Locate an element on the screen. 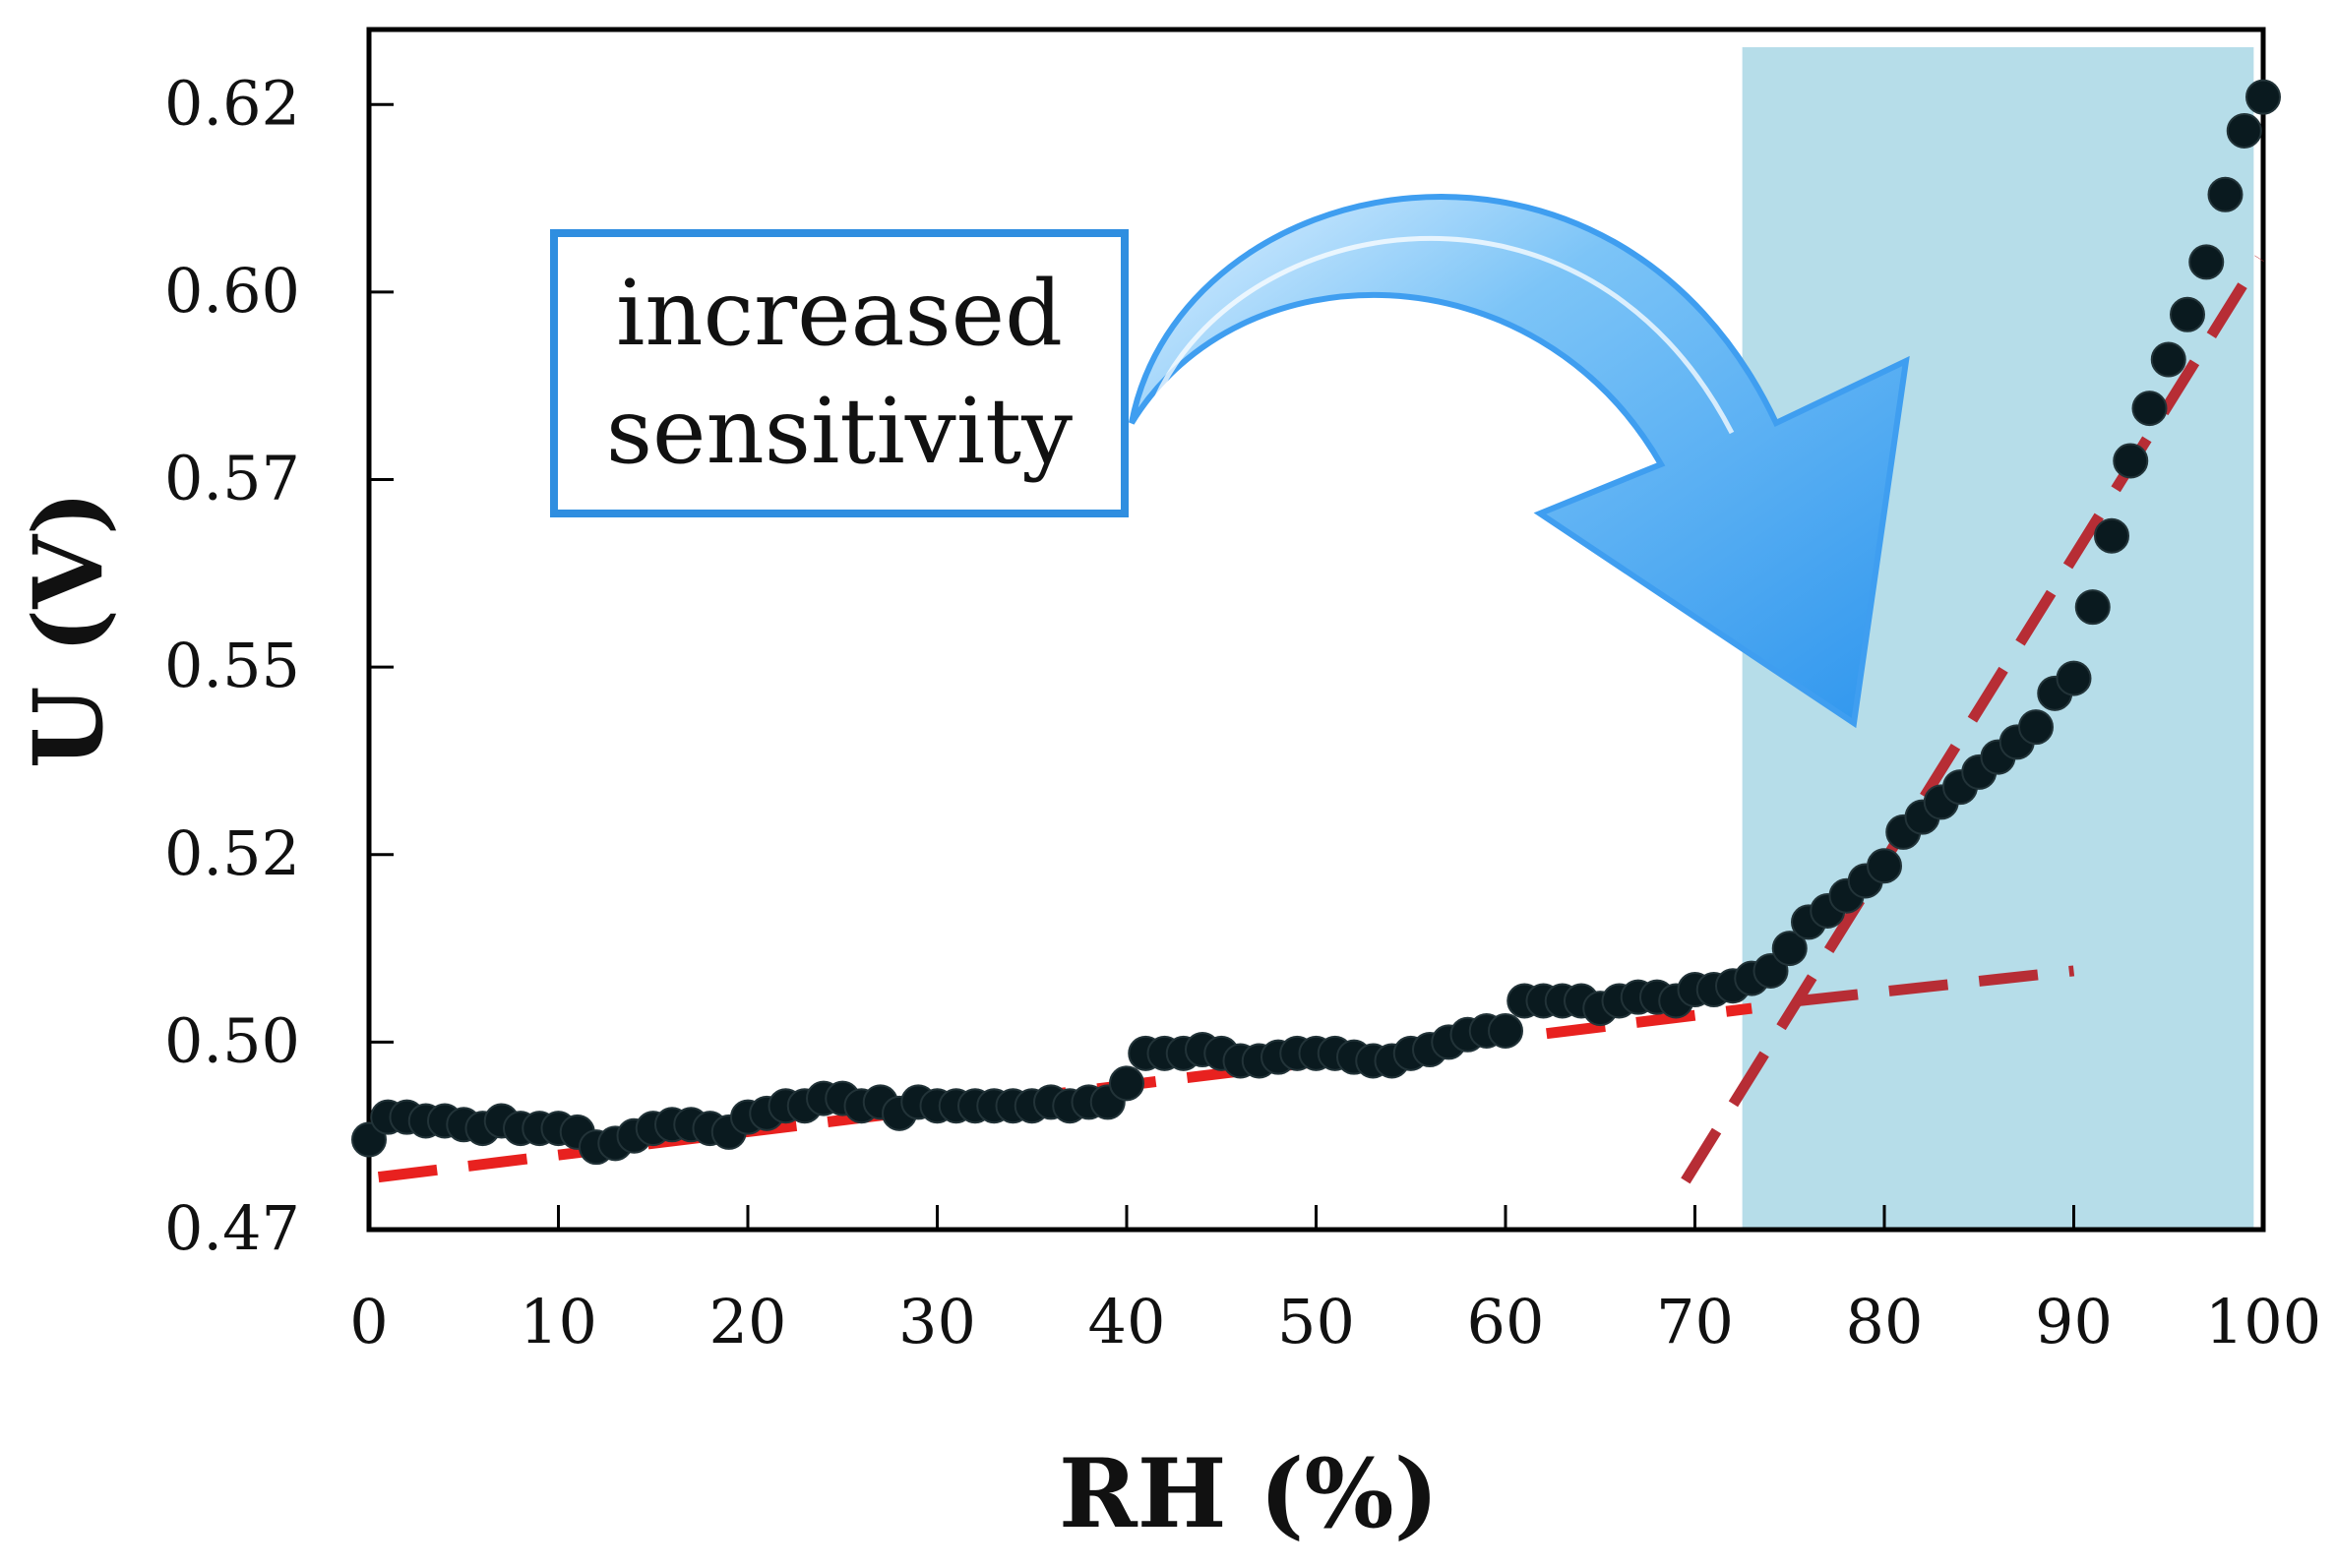 The height and width of the screenshot is (1568, 2336). x-tick-label: 30 is located at coordinates (937, 1322).